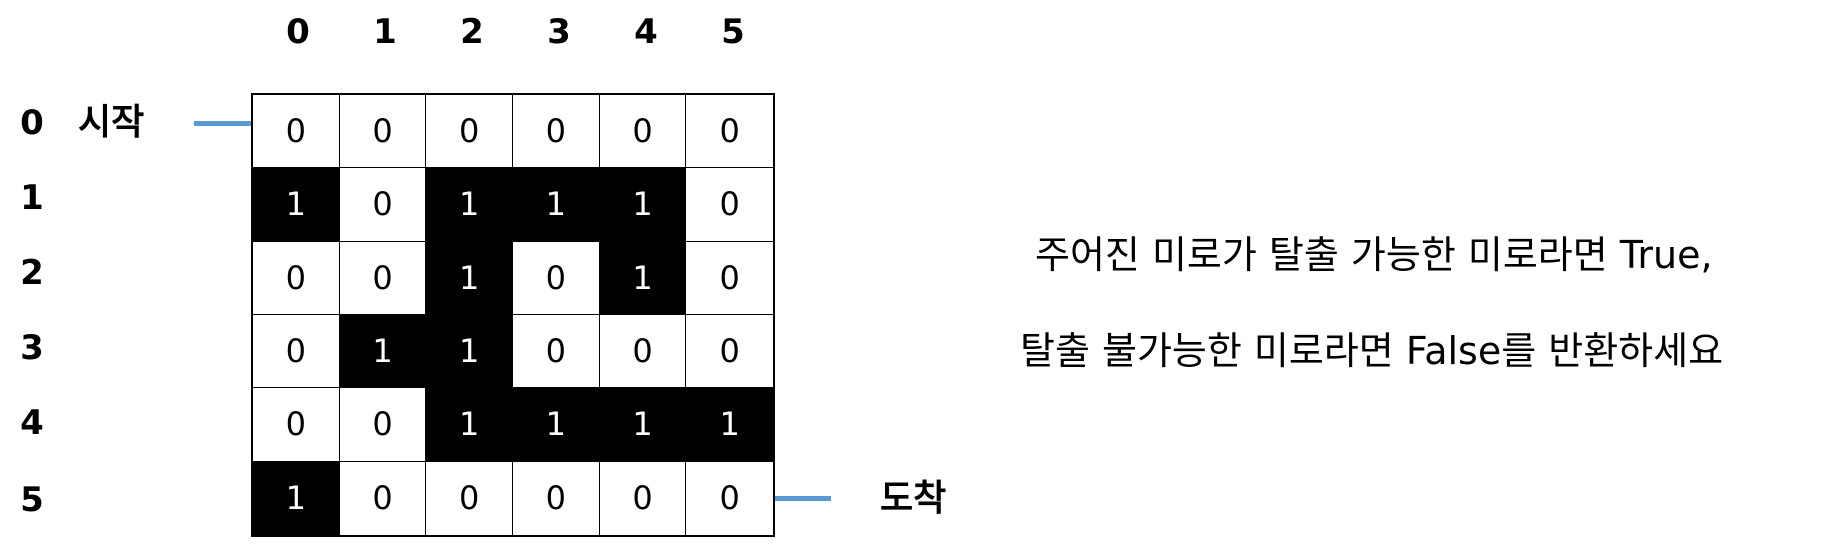  I want to click on maze-cell-4-1: 0, so click(383, 425).